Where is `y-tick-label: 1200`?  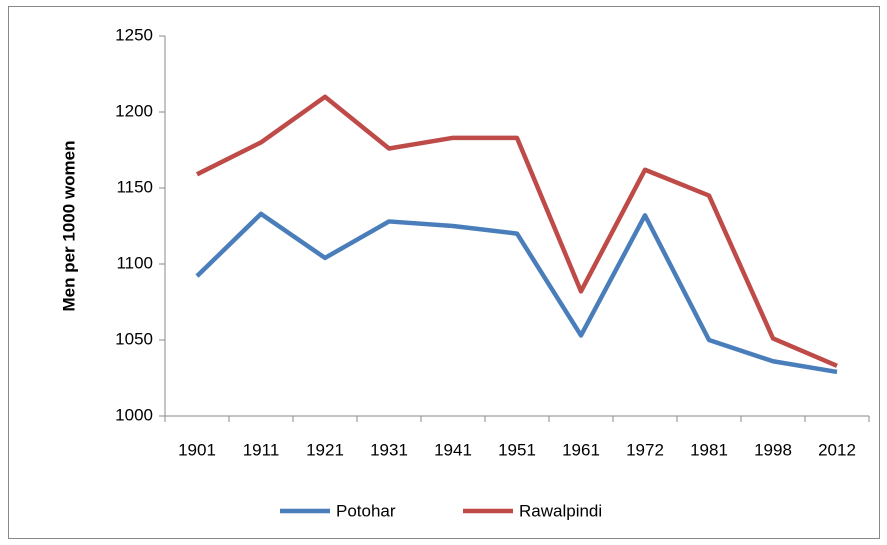
y-tick-label: 1200 is located at coordinates (134, 110).